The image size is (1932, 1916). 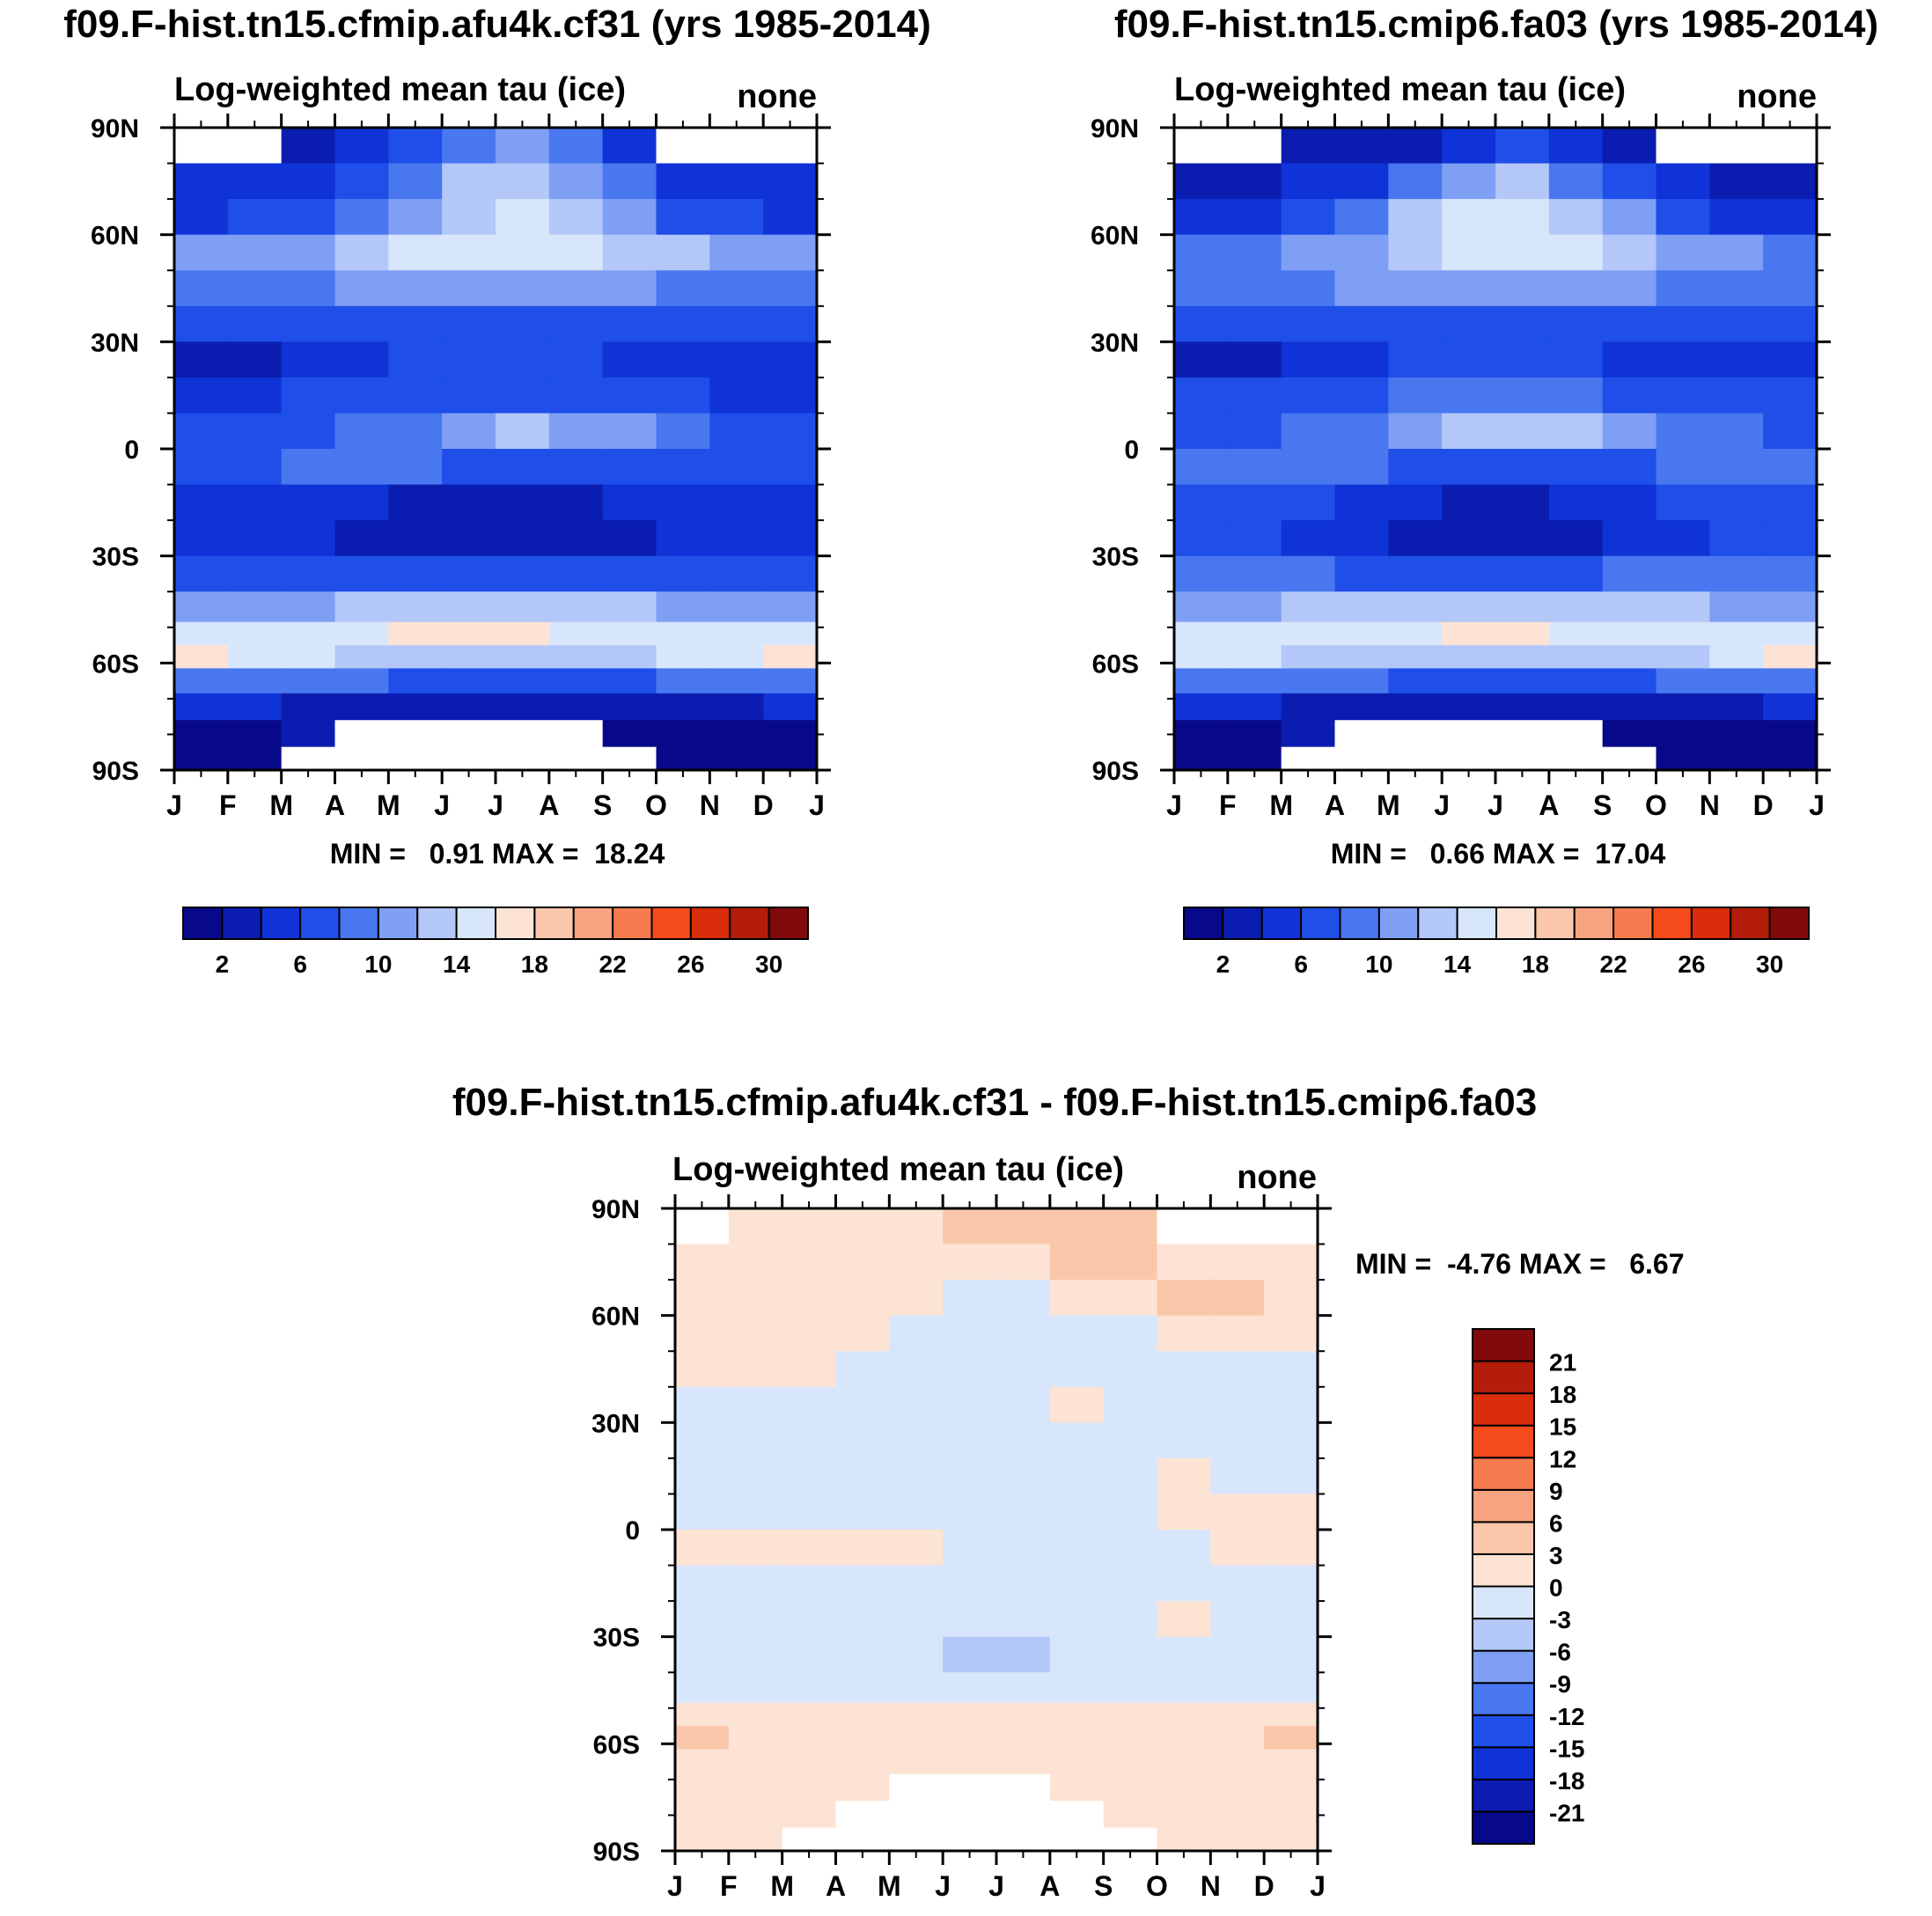 What do you see at coordinates (1301, 965) in the screenshot?
I see `colorbar-label: 6` at bounding box center [1301, 965].